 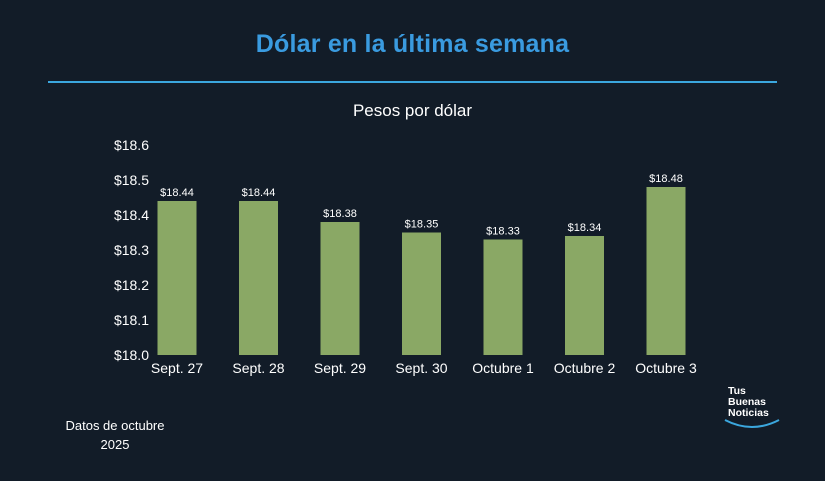 I want to click on x-tick-label: Sept. 27, so click(x=177, y=368).